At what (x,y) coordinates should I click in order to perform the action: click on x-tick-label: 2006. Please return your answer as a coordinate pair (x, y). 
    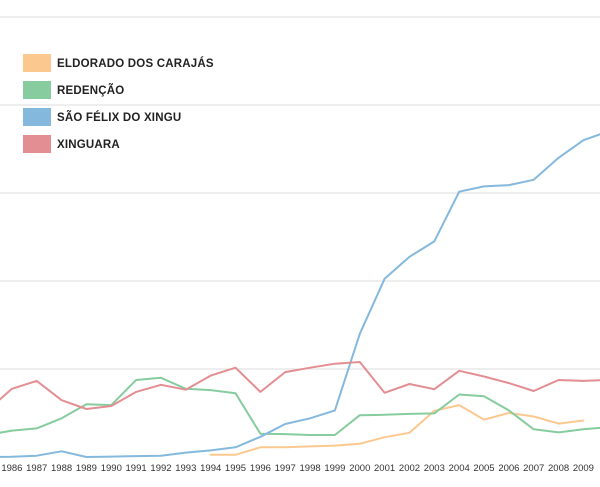
    Looking at the image, I should click on (508, 468).